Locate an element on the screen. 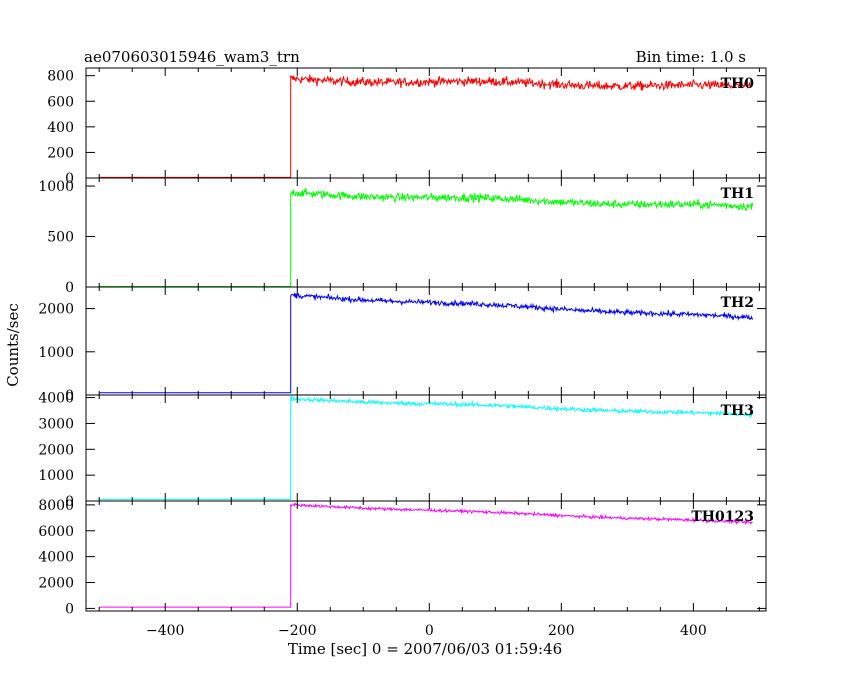 The height and width of the screenshot is (680, 850). x-tick-label: 0 is located at coordinates (429, 631).